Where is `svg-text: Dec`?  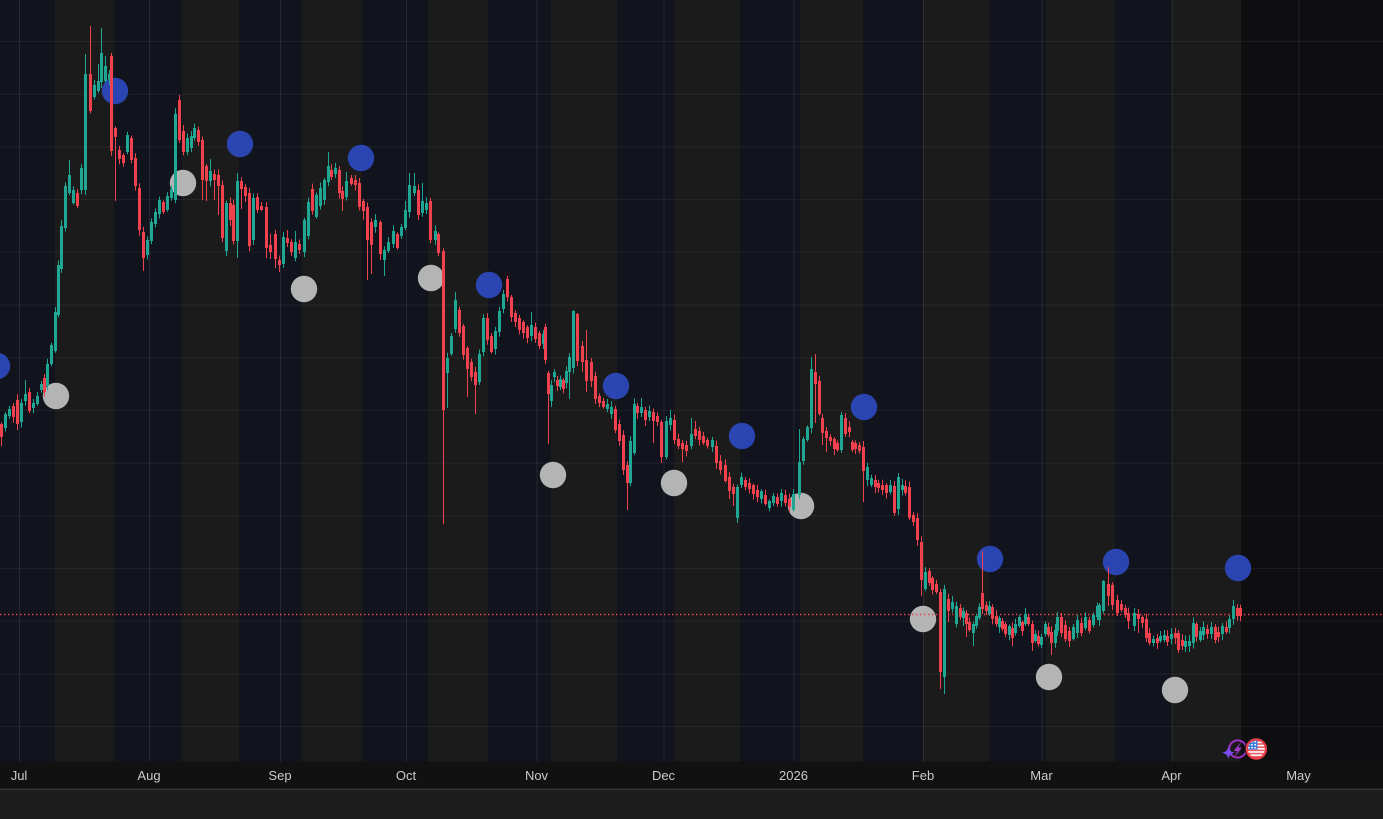
svg-text: Dec is located at coordinates (664, 775).